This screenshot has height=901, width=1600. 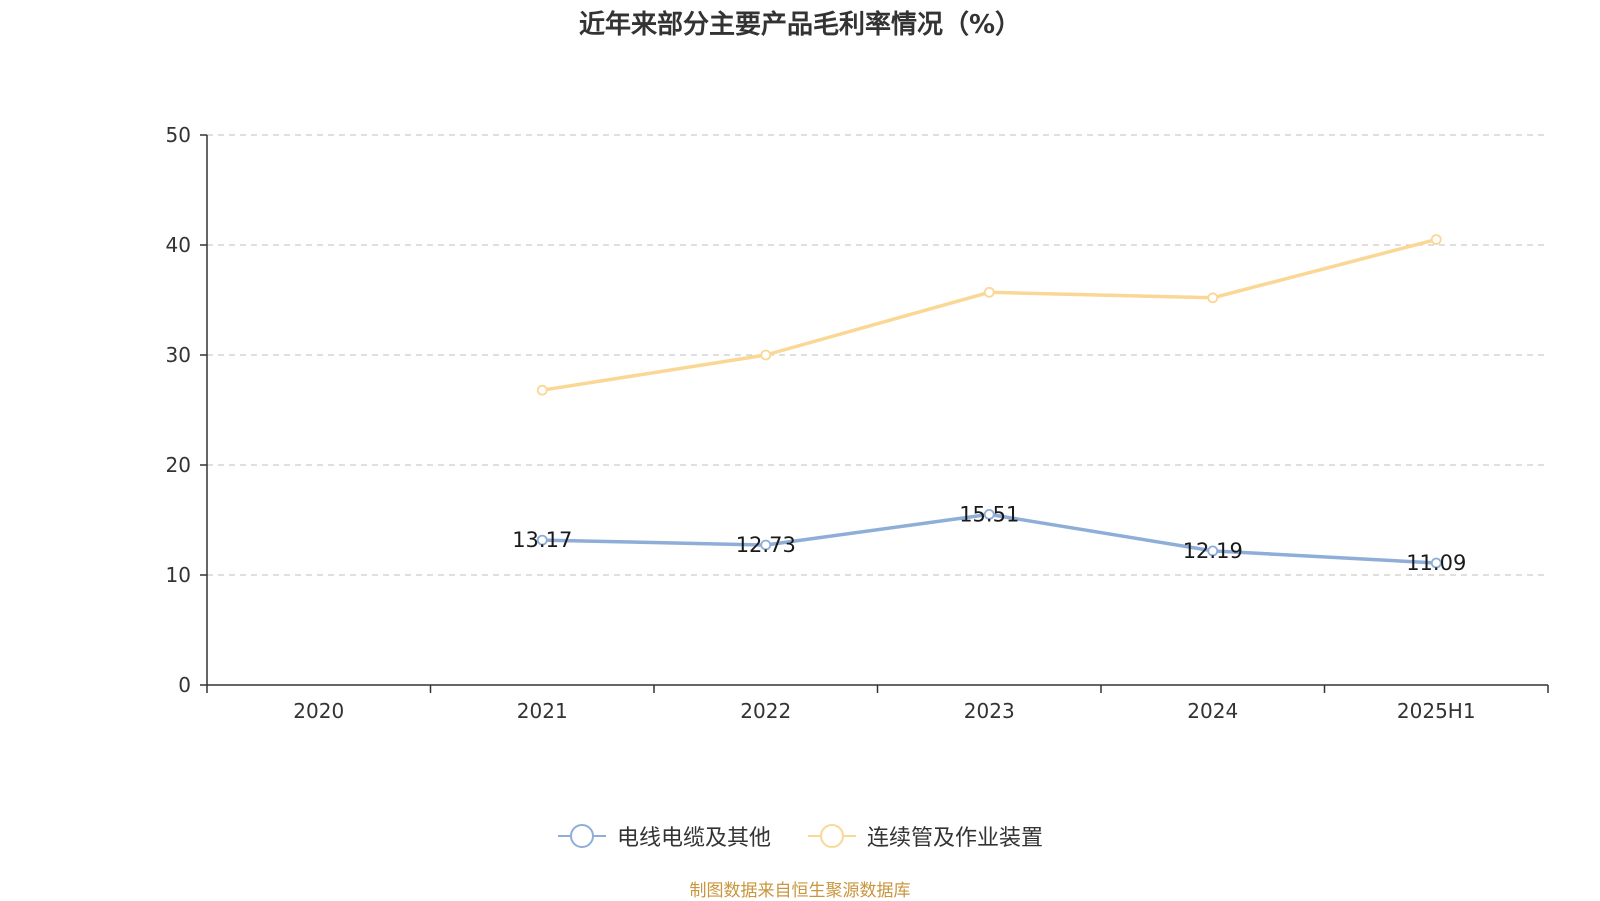 I want to click on series-2-point-2024, so click(x=1213, y=298).